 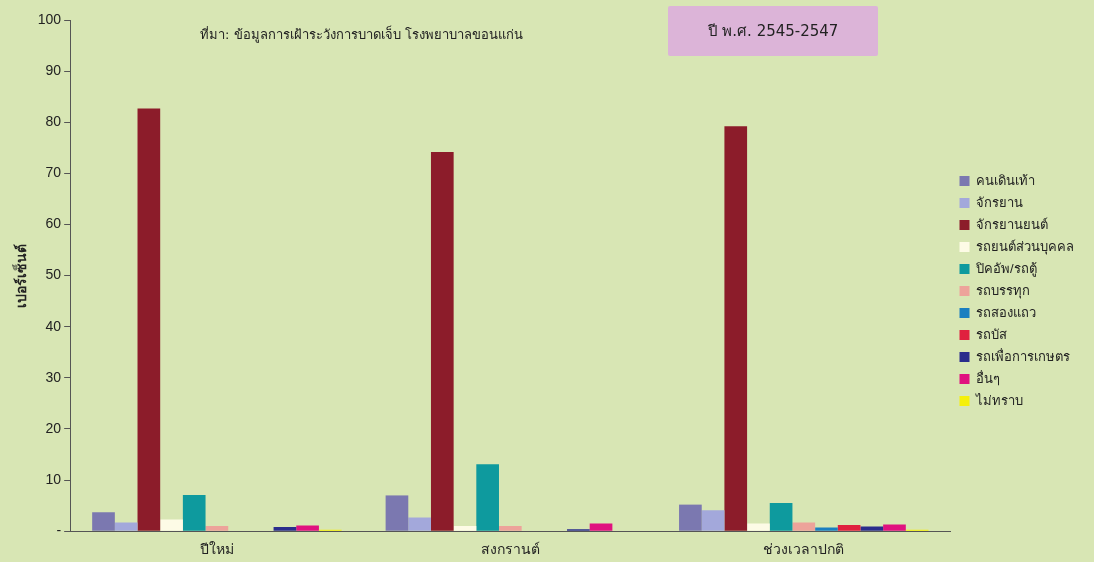 I want to click on y-tick-label: 40, so click(x=53, y=325).